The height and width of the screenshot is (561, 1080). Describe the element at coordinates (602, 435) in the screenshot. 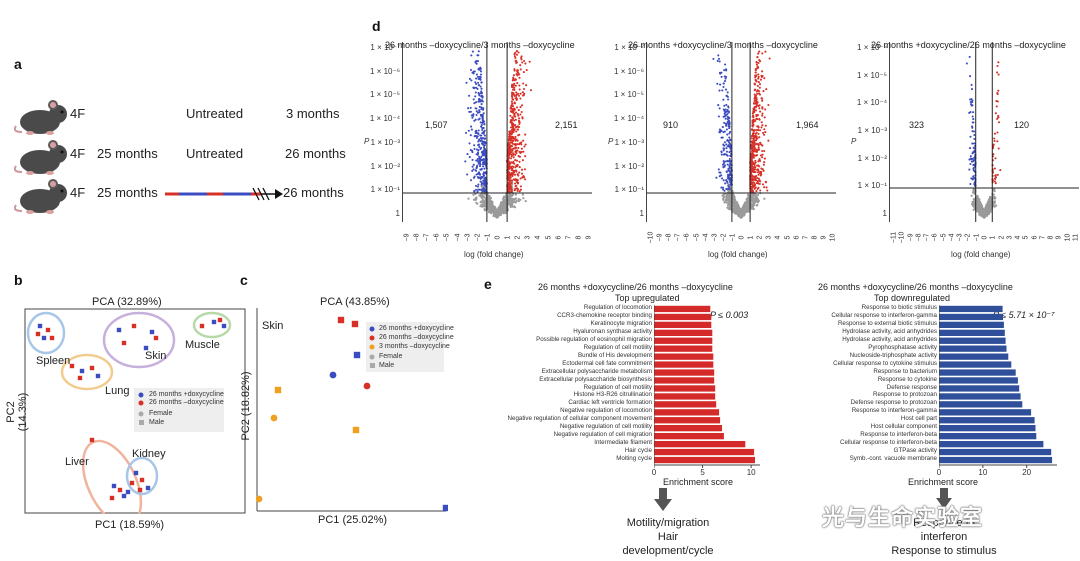

I see `enrichment-term-label: Negative regulation of cell migration` at that location.